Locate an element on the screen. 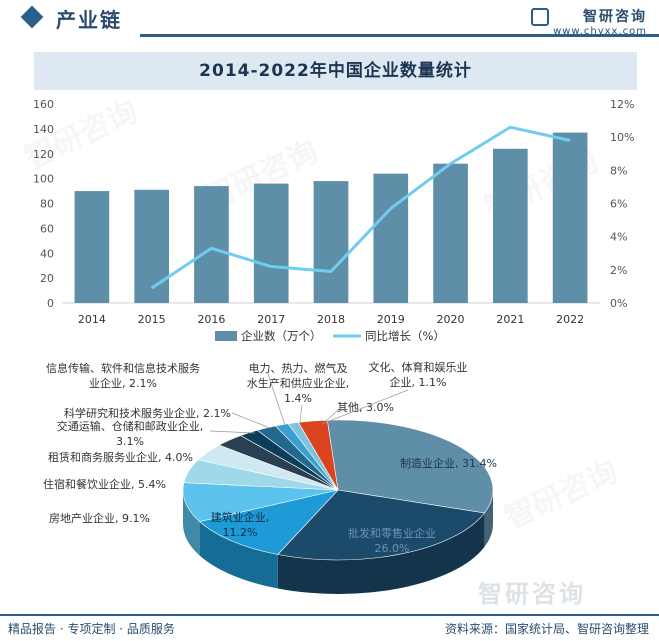 Image resolution: width=659 pixels, height=641 pixels. pie-slice-label: 其他, 3.0% is located at coordinates (365, 407).